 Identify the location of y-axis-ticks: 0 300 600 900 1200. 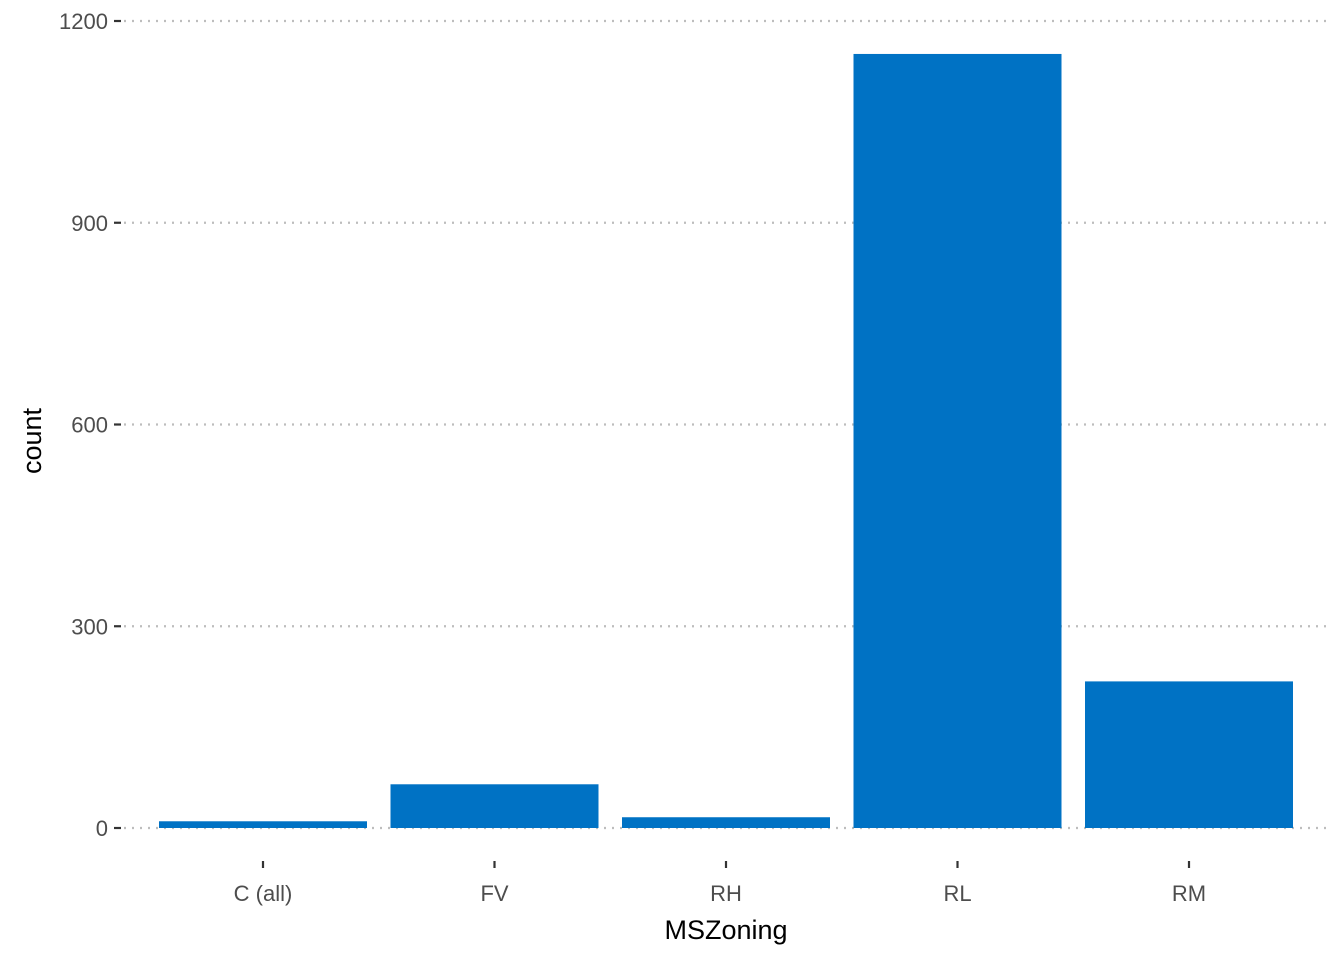
(90, 425).